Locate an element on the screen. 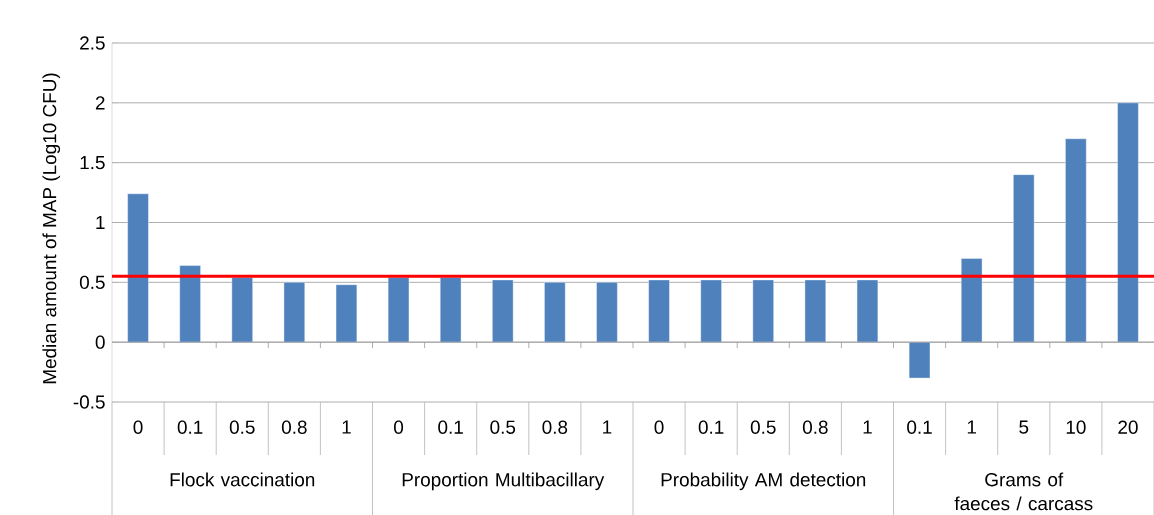 The width and height of the screenshot is (1154, 515). y-tick-label: 0 is located at coordinates (100, 342).